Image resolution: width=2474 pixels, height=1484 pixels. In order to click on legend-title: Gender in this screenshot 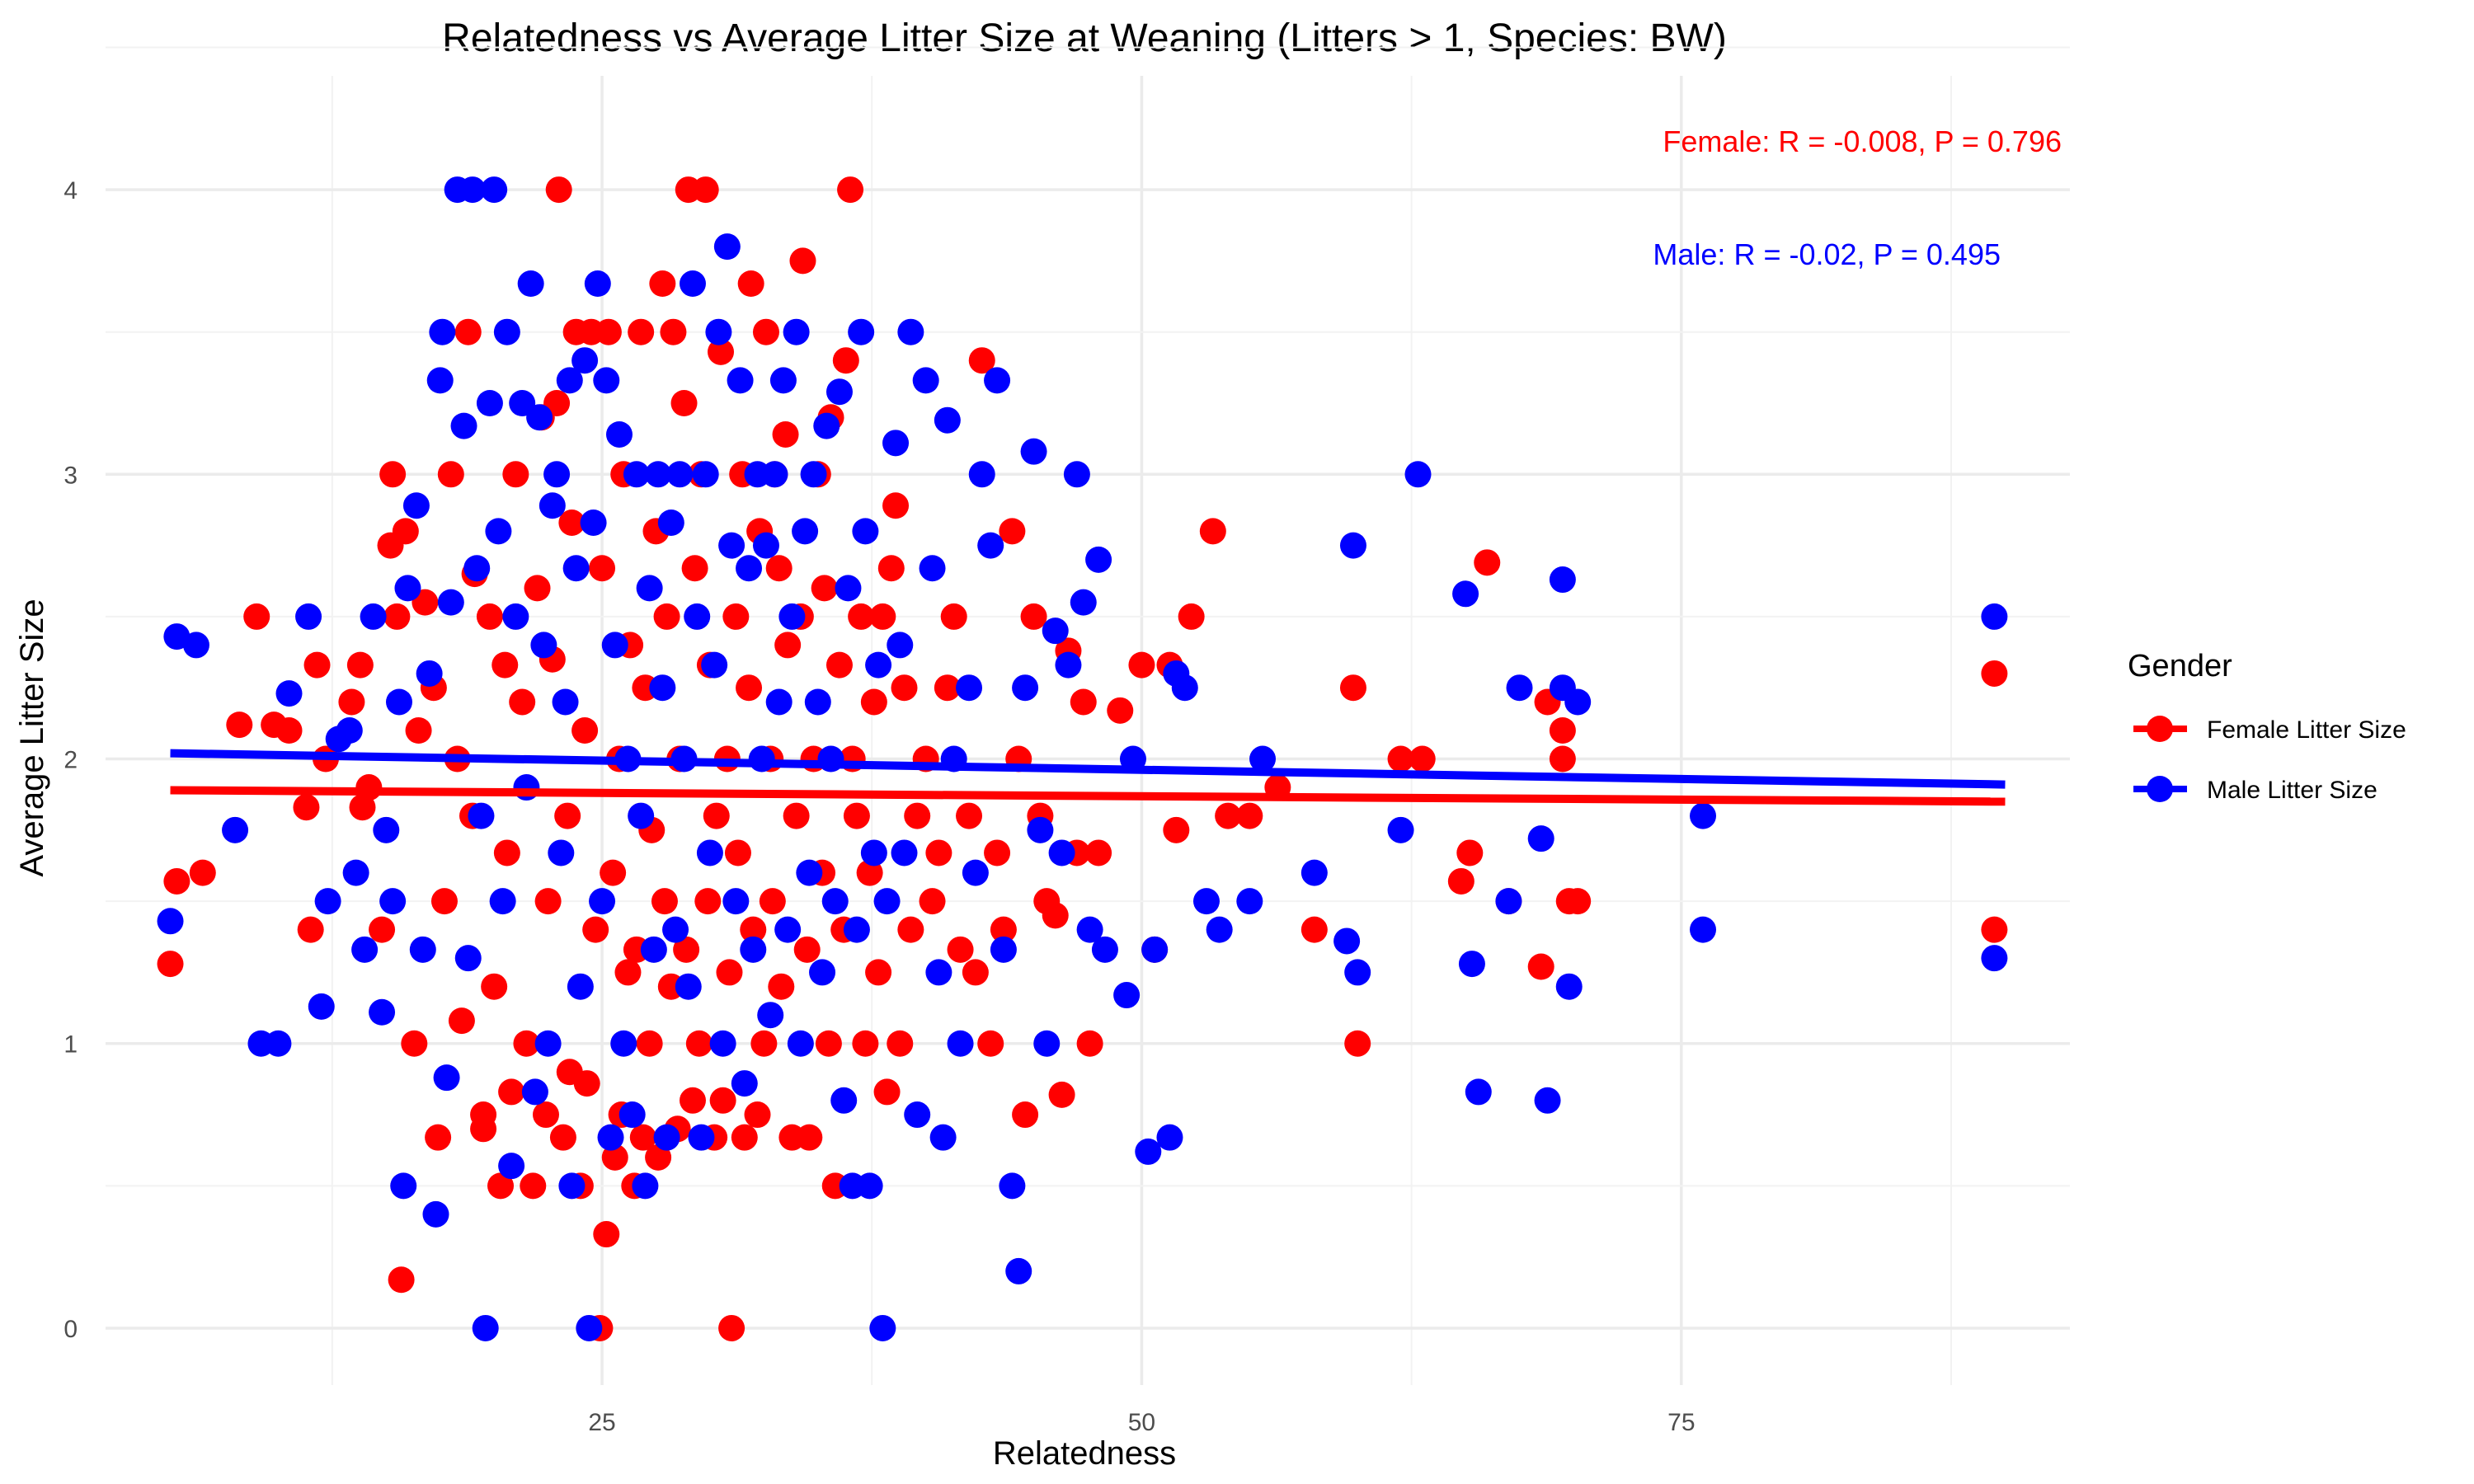, I will do `click(2180, 666)`.